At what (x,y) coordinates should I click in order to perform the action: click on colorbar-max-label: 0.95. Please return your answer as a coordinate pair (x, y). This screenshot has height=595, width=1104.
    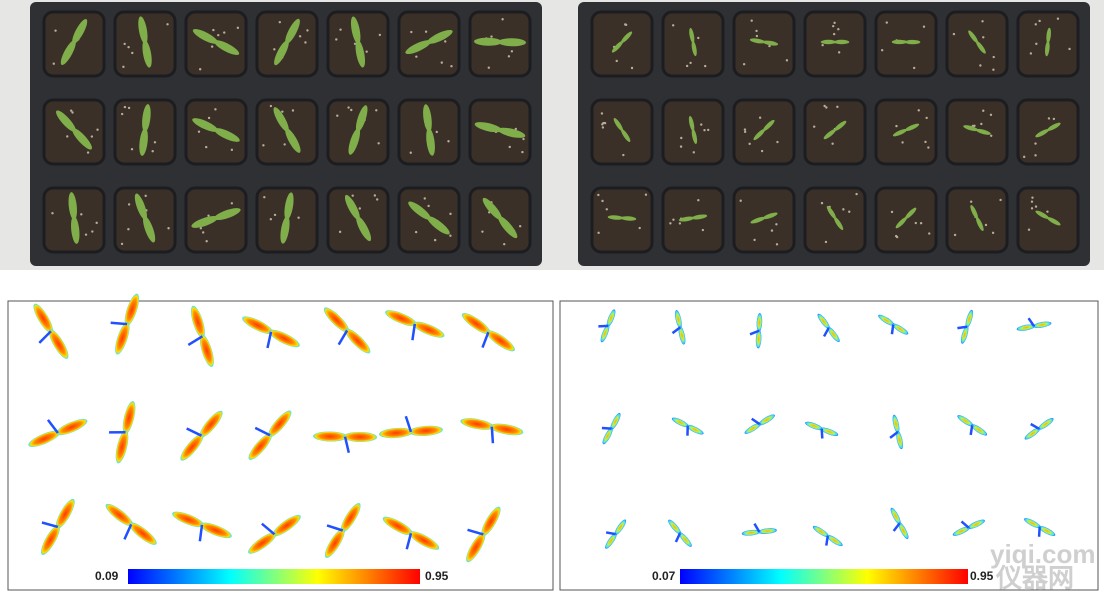
    Looking at the image, I should click on (982, 576).